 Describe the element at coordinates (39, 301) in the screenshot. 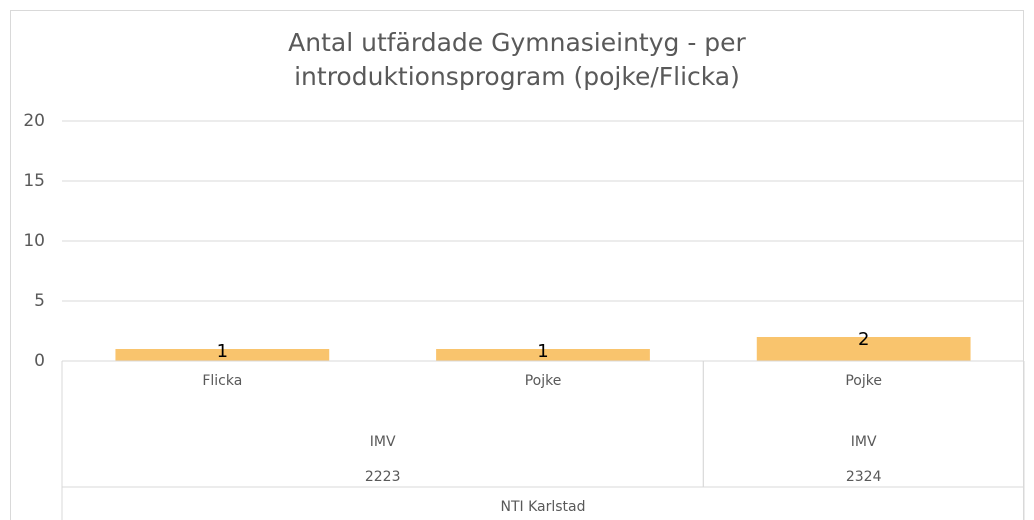

I see `y-tick-label: 5` at that location.